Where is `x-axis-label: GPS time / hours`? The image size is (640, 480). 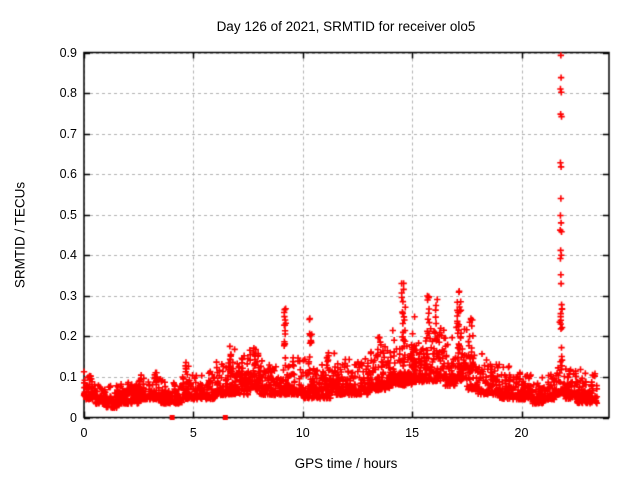
x-axis-label: GPS time / hours is located at coordinates (346, 463).